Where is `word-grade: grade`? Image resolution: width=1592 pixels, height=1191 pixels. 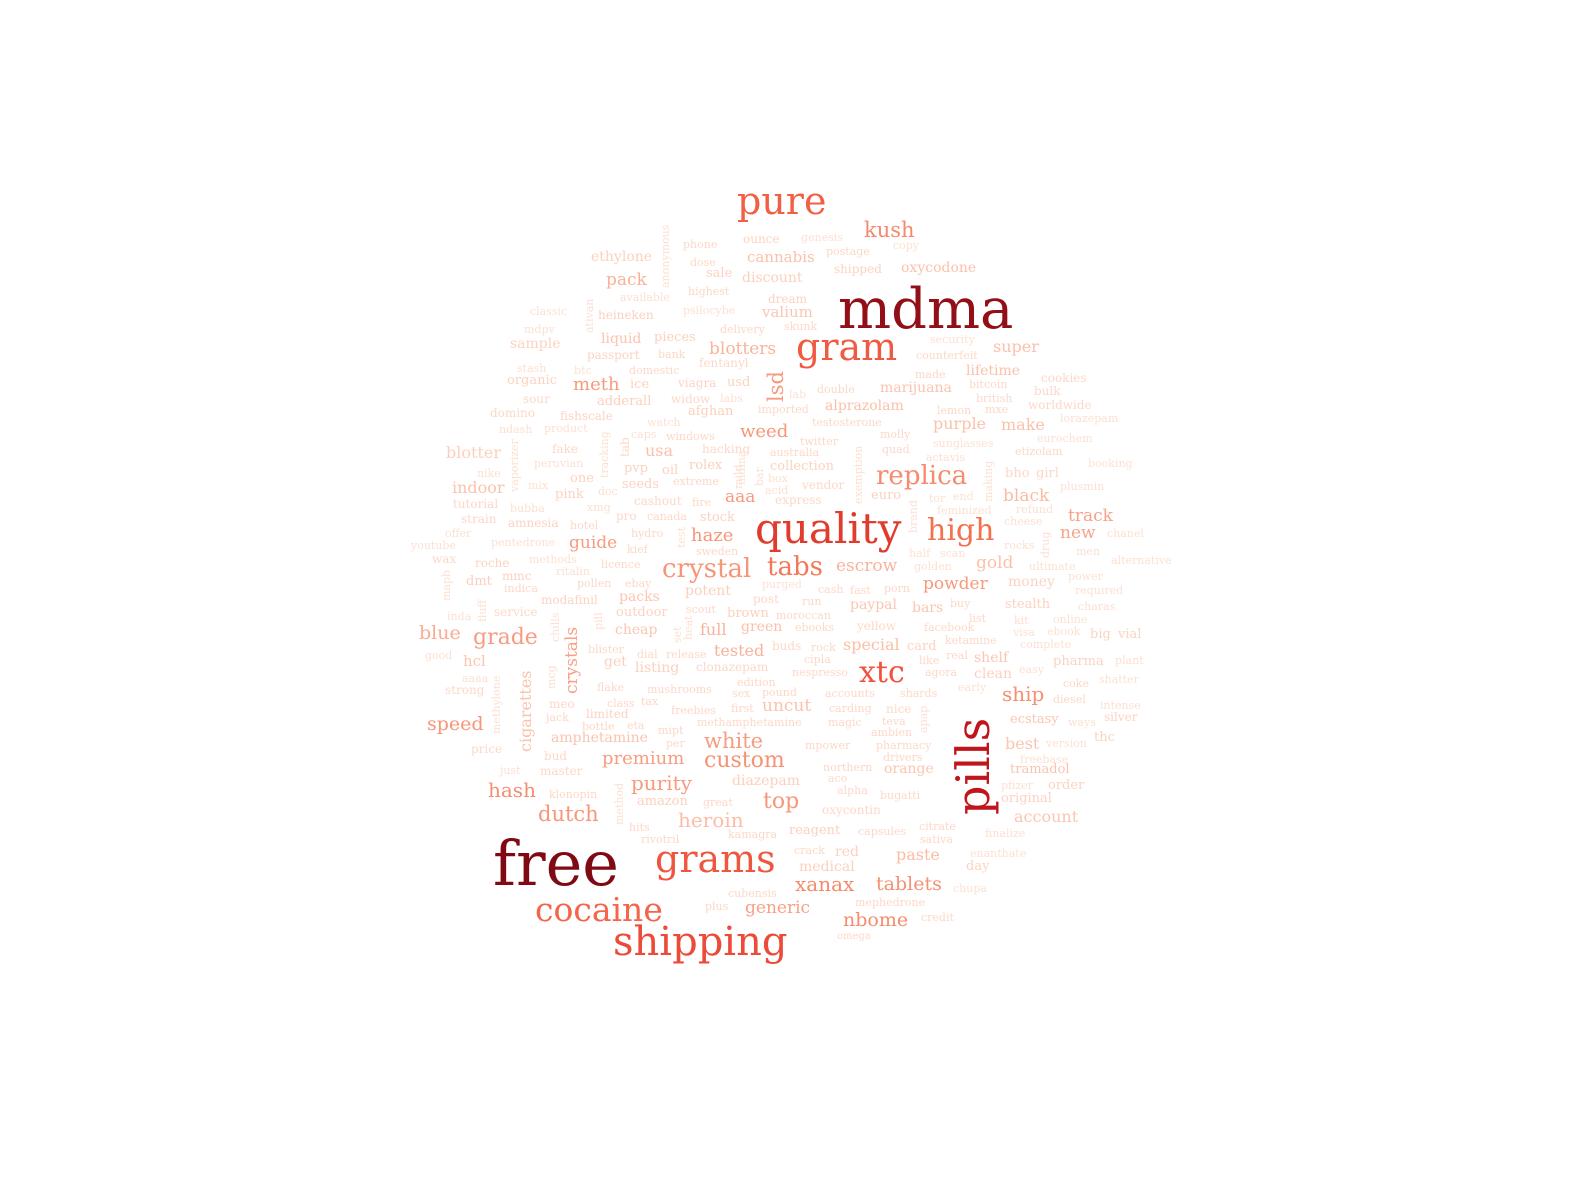 word-grade: grade is located at coordinates (505, 637).